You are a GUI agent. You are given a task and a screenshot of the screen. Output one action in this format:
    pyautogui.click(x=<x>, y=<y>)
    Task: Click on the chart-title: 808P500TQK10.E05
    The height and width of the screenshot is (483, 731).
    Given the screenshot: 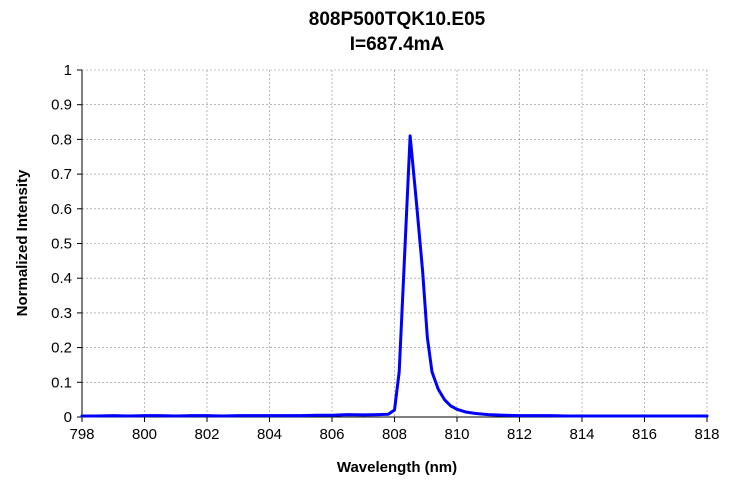 What is the action you would take?
    pyautogui.click(x=397, y=19)
    